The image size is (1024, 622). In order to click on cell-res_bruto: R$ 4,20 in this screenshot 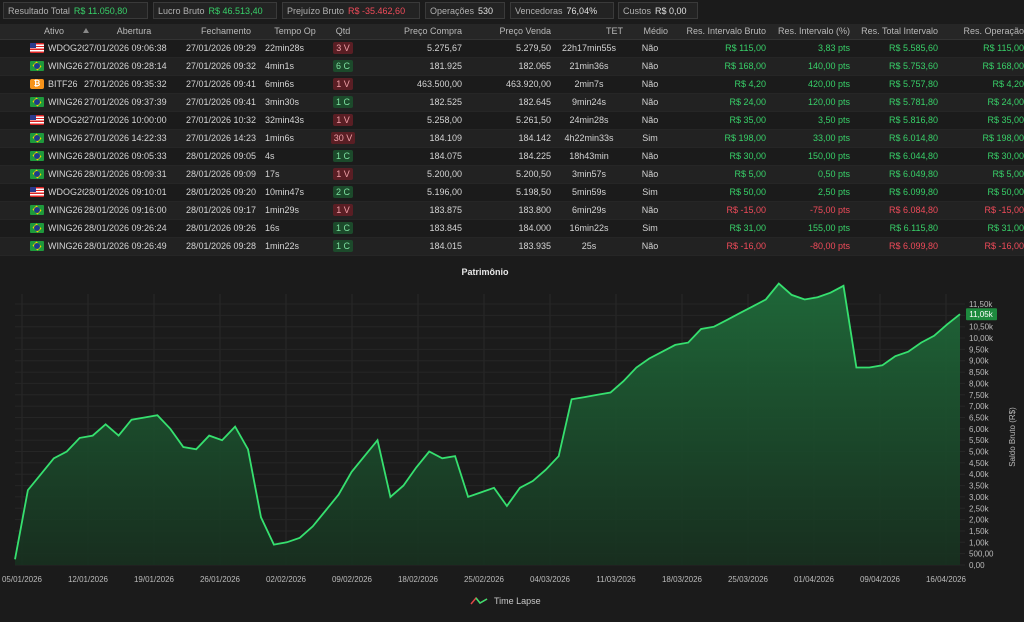, I will do `click(750, 84)`.